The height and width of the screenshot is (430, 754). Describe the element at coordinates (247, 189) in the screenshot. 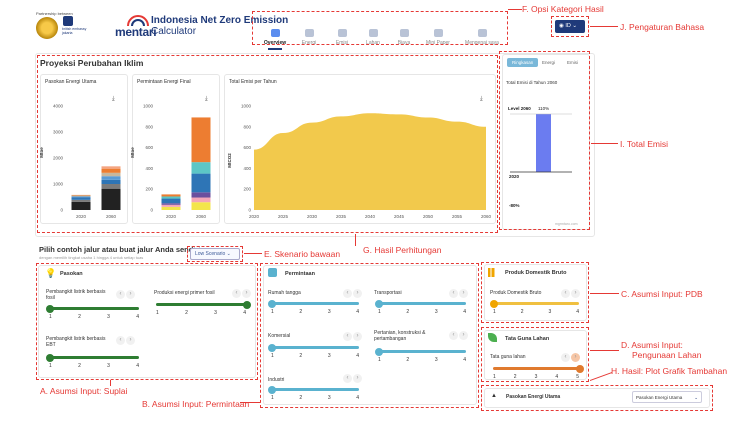

I see `y-tick-label: 200` at that location.